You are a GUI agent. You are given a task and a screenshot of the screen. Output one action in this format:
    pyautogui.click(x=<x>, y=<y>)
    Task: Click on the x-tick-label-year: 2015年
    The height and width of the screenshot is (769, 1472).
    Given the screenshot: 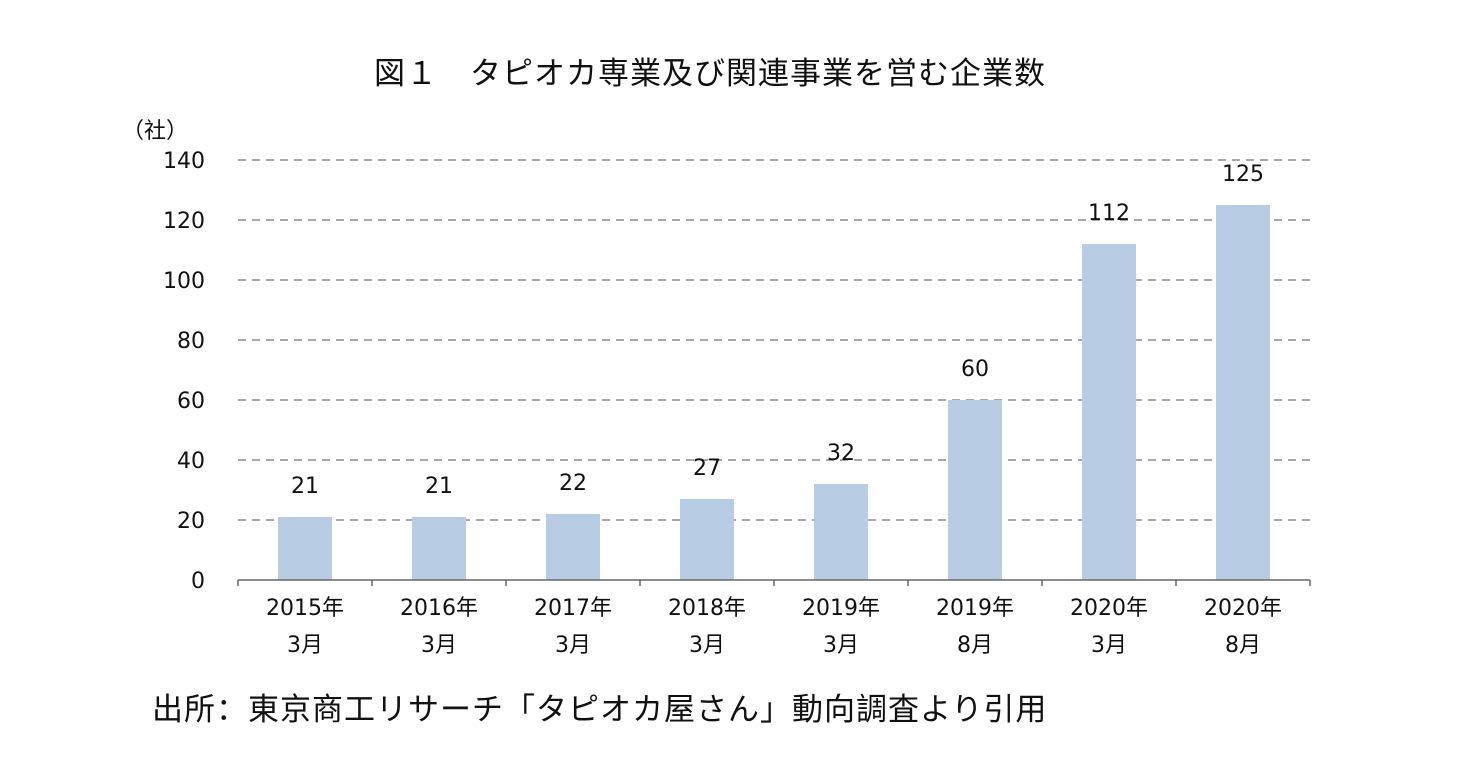 What is the action you would take?
    pyautogui.click(x=305, y=608)
    